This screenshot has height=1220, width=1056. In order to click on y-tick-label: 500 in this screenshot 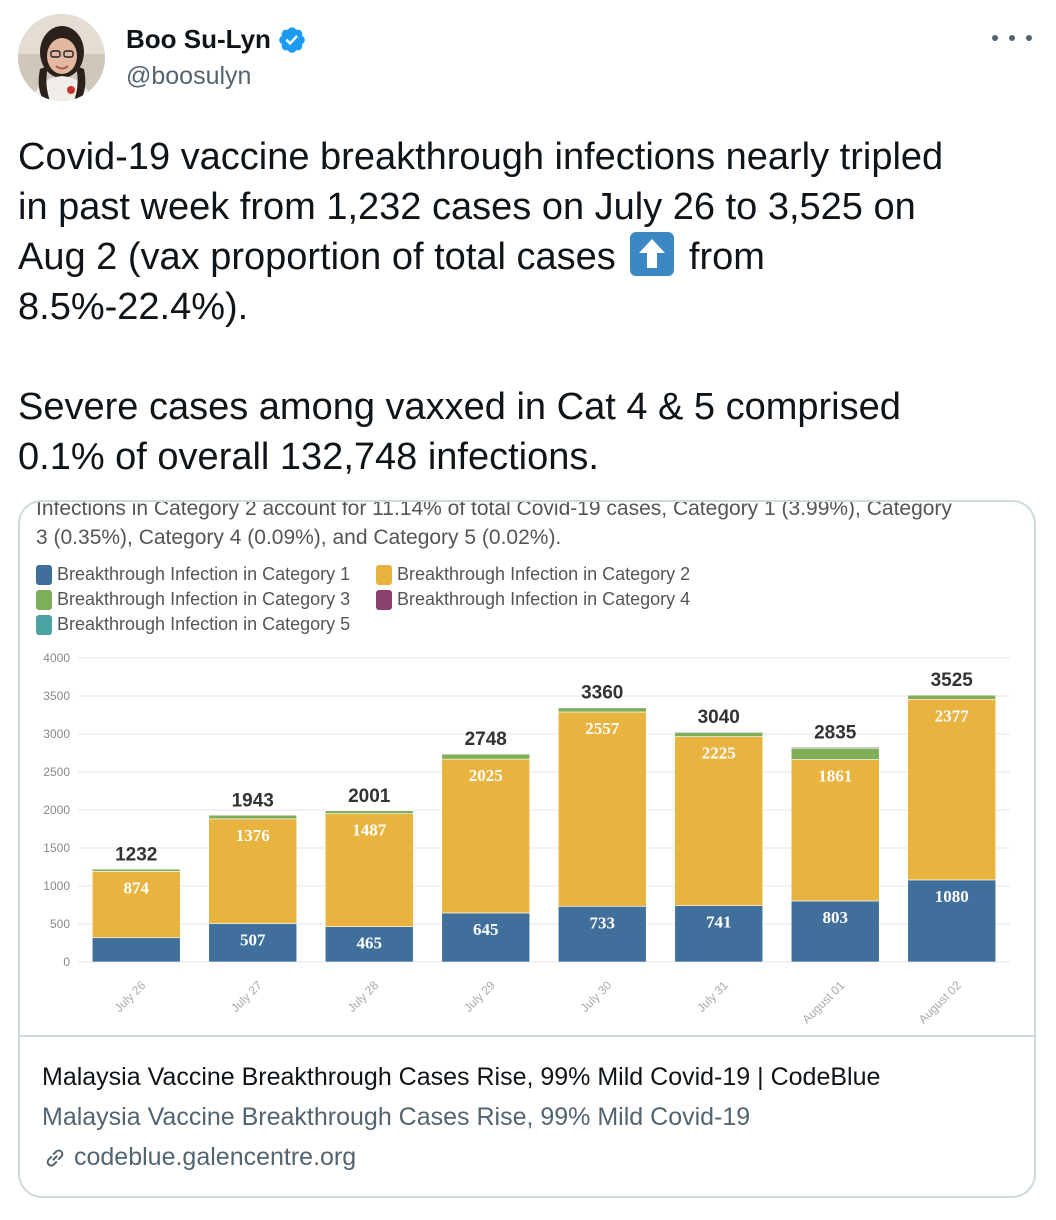, I will do `click(60, 924)`.